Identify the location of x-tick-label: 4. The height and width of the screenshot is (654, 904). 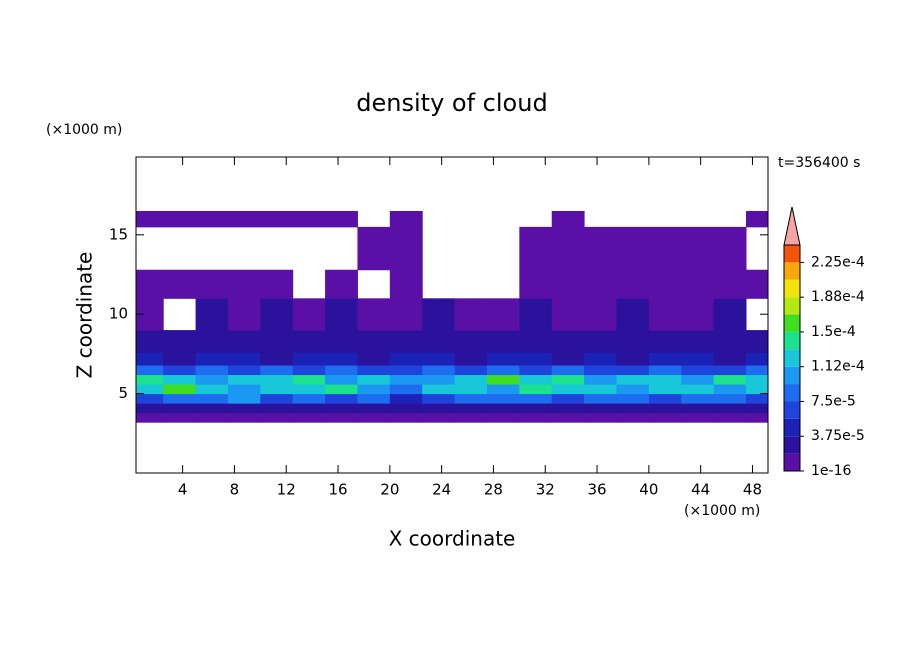
(183, 490).